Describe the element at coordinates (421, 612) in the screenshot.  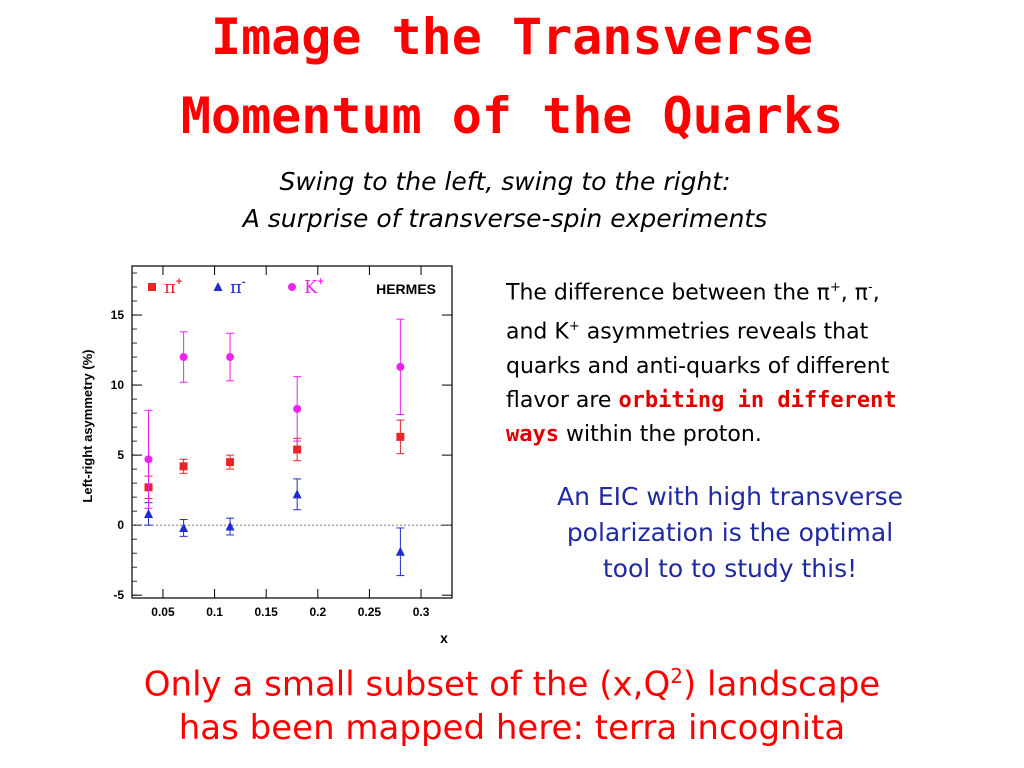
I see `x-tick-label: 0.3` at that location.